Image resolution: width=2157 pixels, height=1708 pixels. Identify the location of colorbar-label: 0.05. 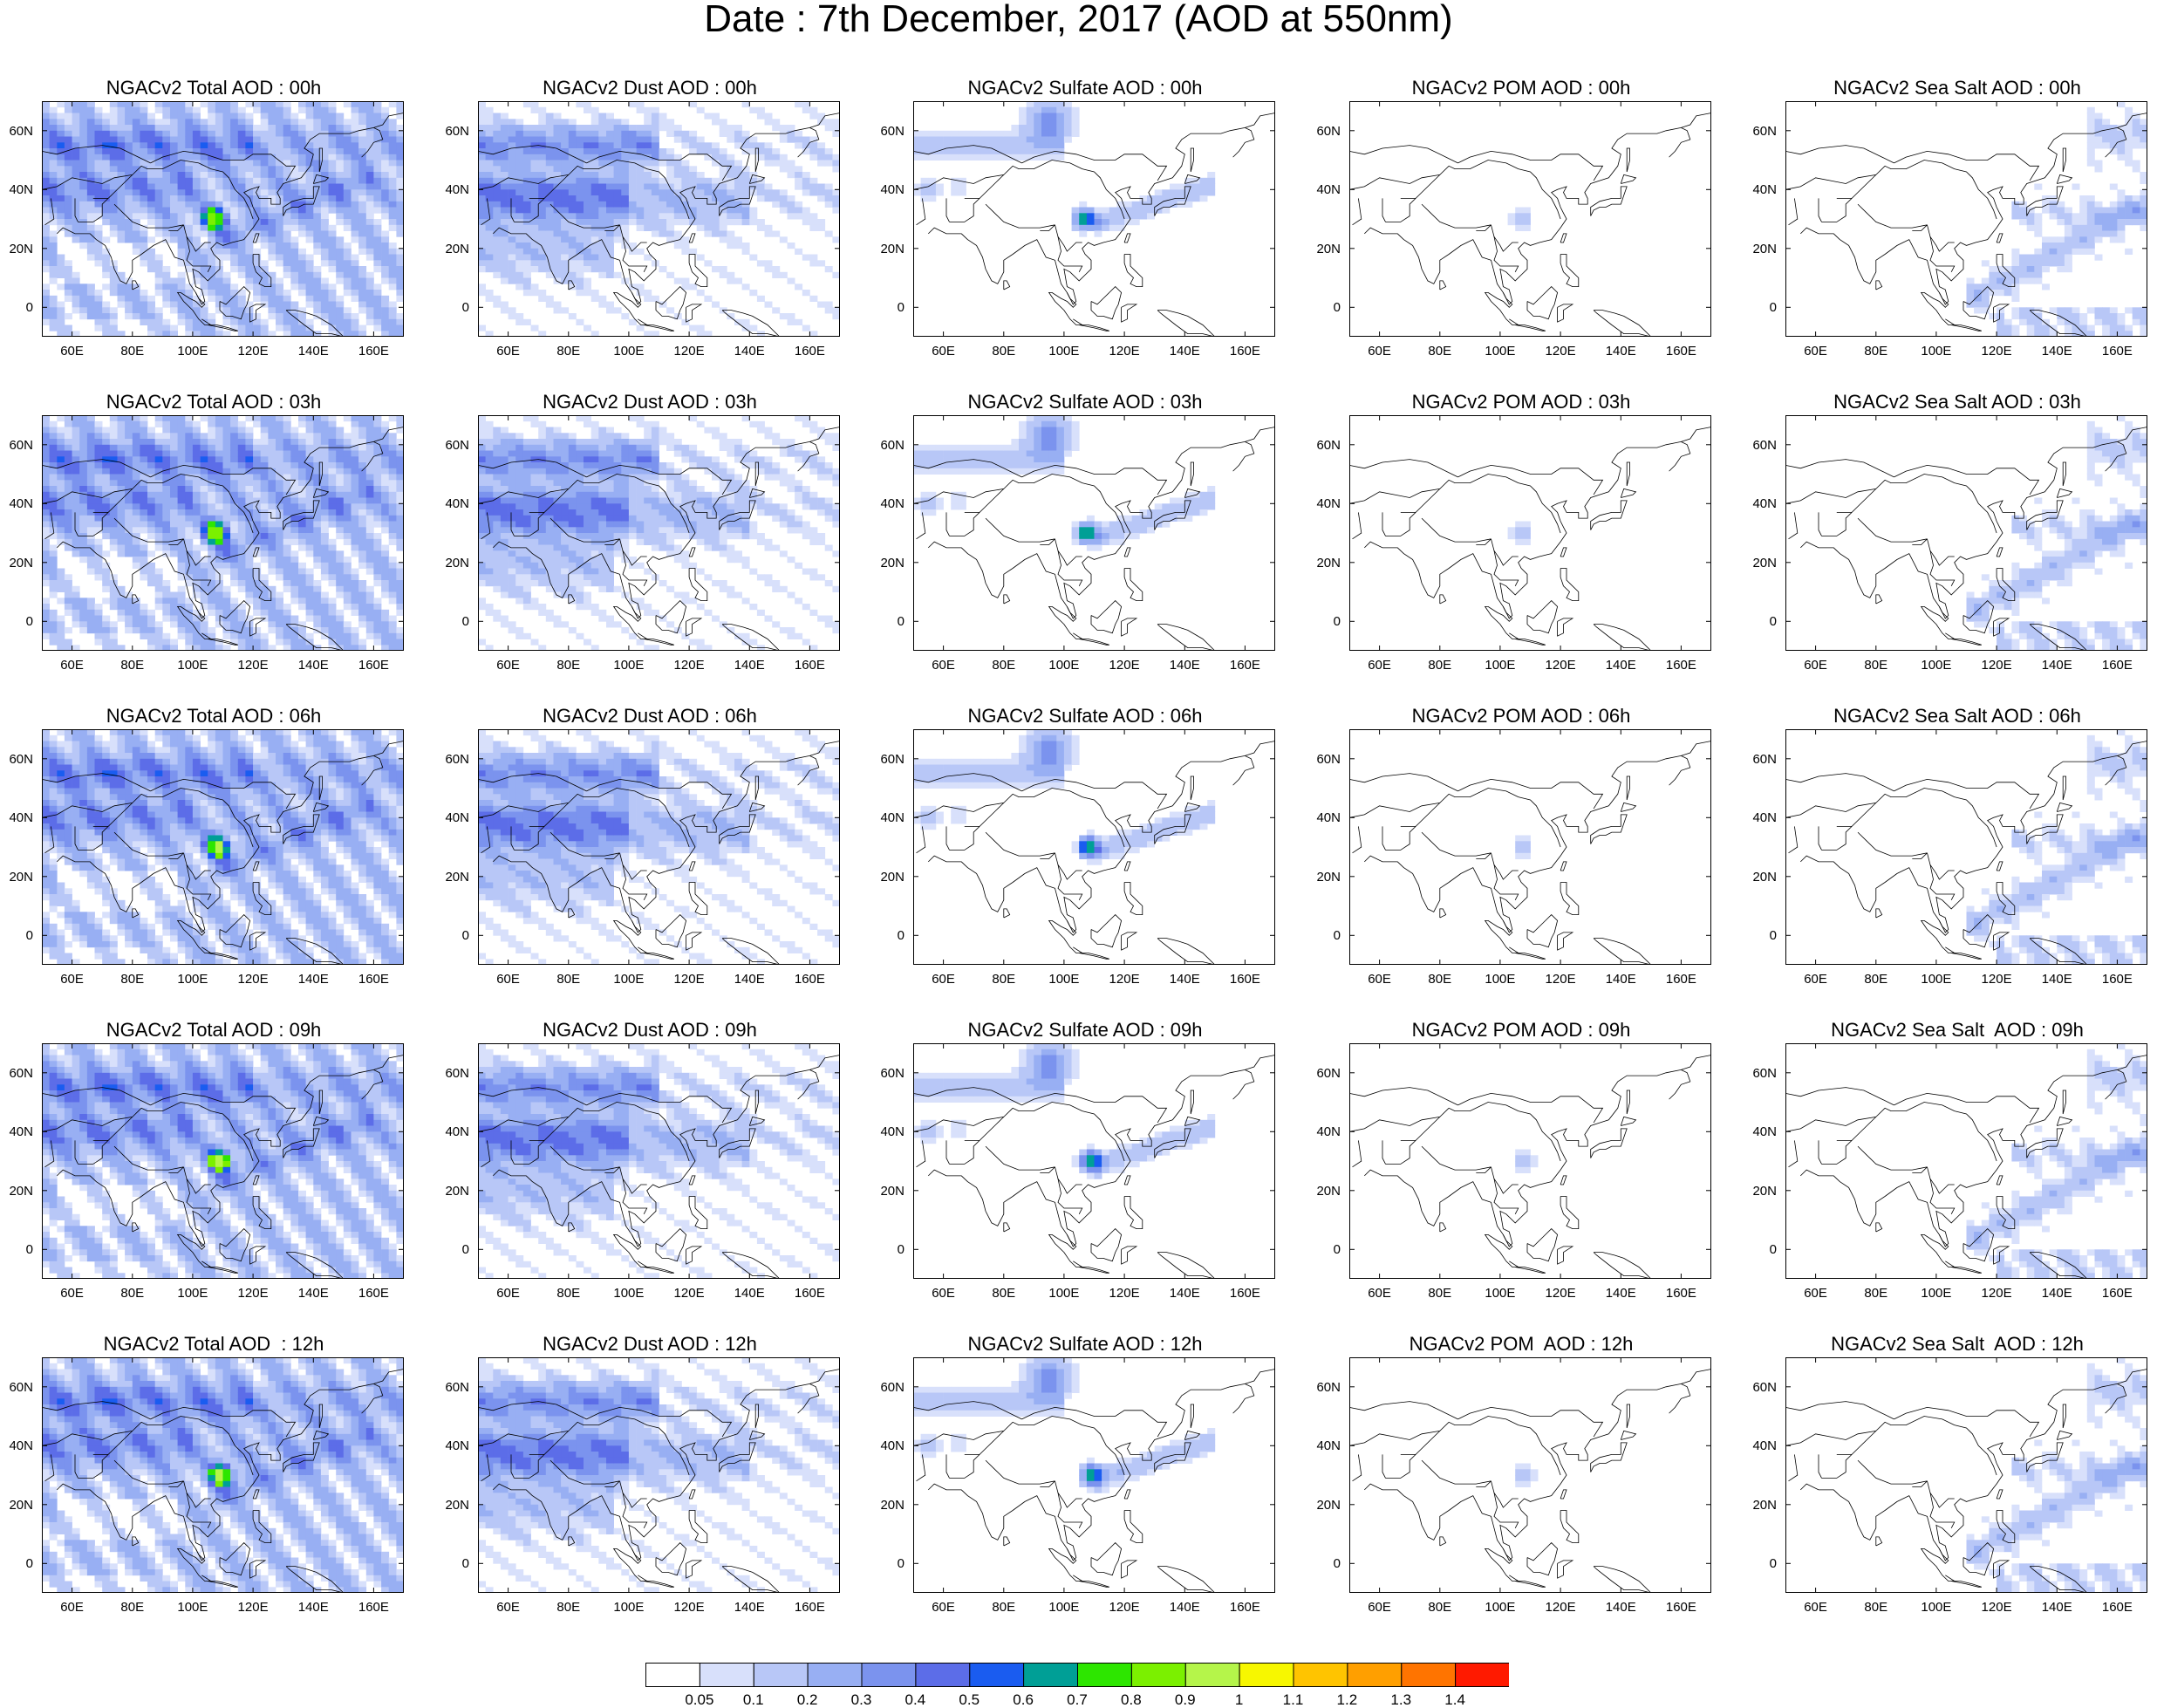
(699, 1700).